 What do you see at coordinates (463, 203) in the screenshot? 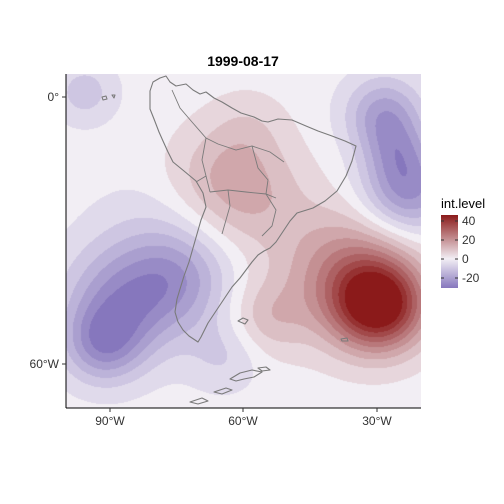
I see `legend-title: int.level` at bounding box center [463, 203].